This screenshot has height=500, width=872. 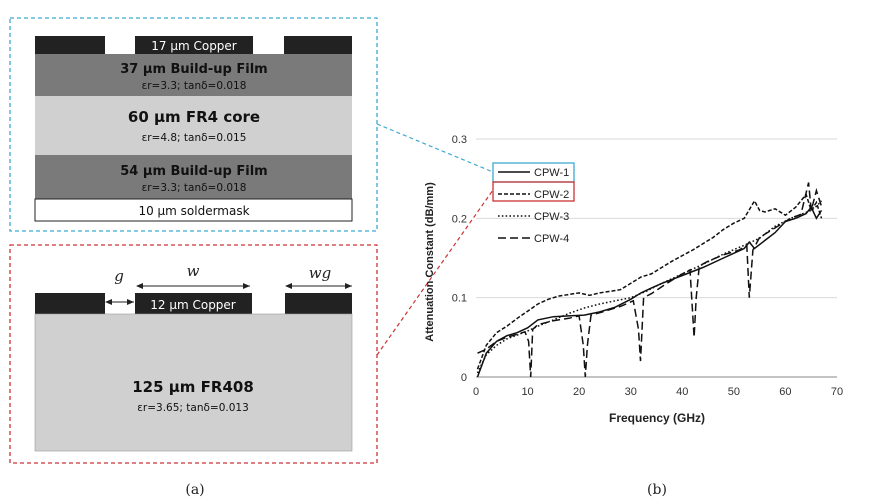 I want to click on stackup2-substrate, so click(x=193, y=382).